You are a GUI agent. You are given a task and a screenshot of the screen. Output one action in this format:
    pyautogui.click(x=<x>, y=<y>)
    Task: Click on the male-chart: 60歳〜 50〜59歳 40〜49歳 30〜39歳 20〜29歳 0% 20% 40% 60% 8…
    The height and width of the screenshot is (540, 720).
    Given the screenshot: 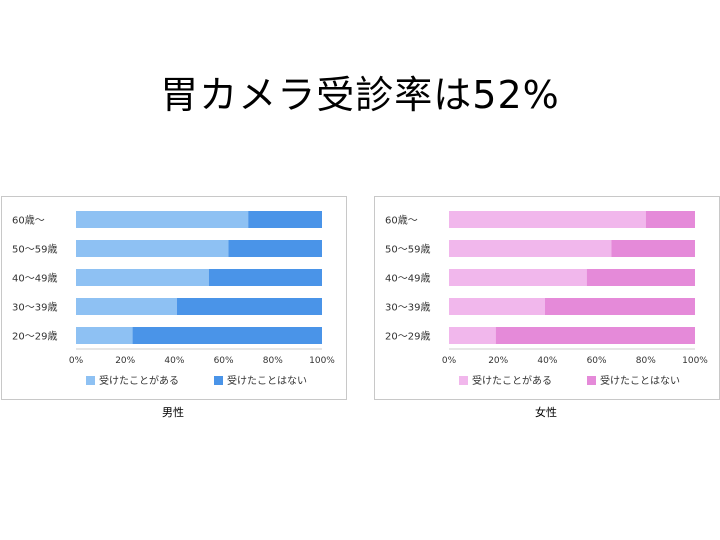 What is the action you would take?
    pyautogui.click(x=173, y=299)
    